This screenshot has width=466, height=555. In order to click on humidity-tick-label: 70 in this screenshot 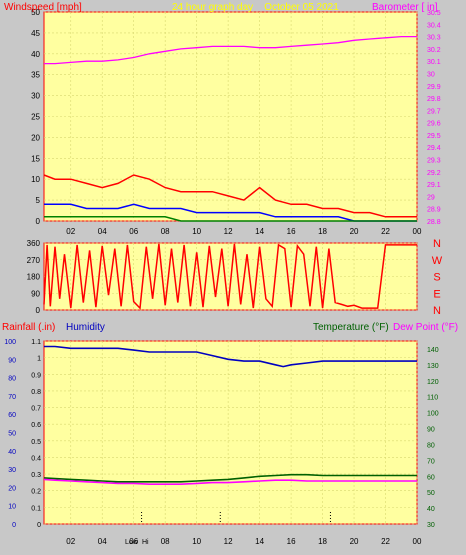, I will do `click(12, 397)`.